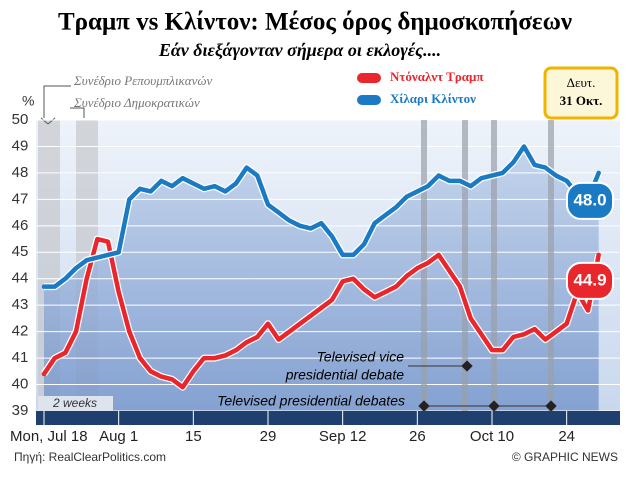  Describe the element at coordinates (20, 278) in the screenshot. I see `y-tick-label: 44` at that location.